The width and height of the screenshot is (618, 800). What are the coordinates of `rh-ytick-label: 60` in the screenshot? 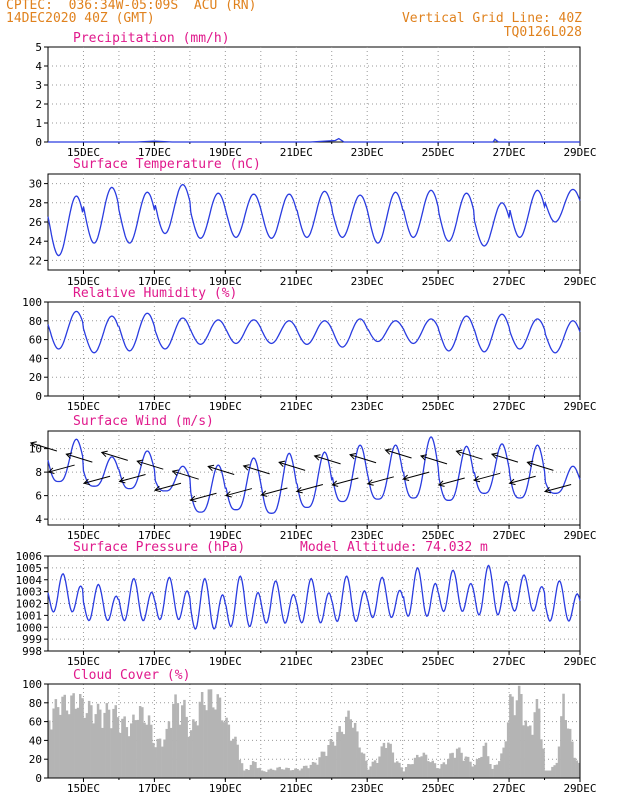 It's located at (35, 340).